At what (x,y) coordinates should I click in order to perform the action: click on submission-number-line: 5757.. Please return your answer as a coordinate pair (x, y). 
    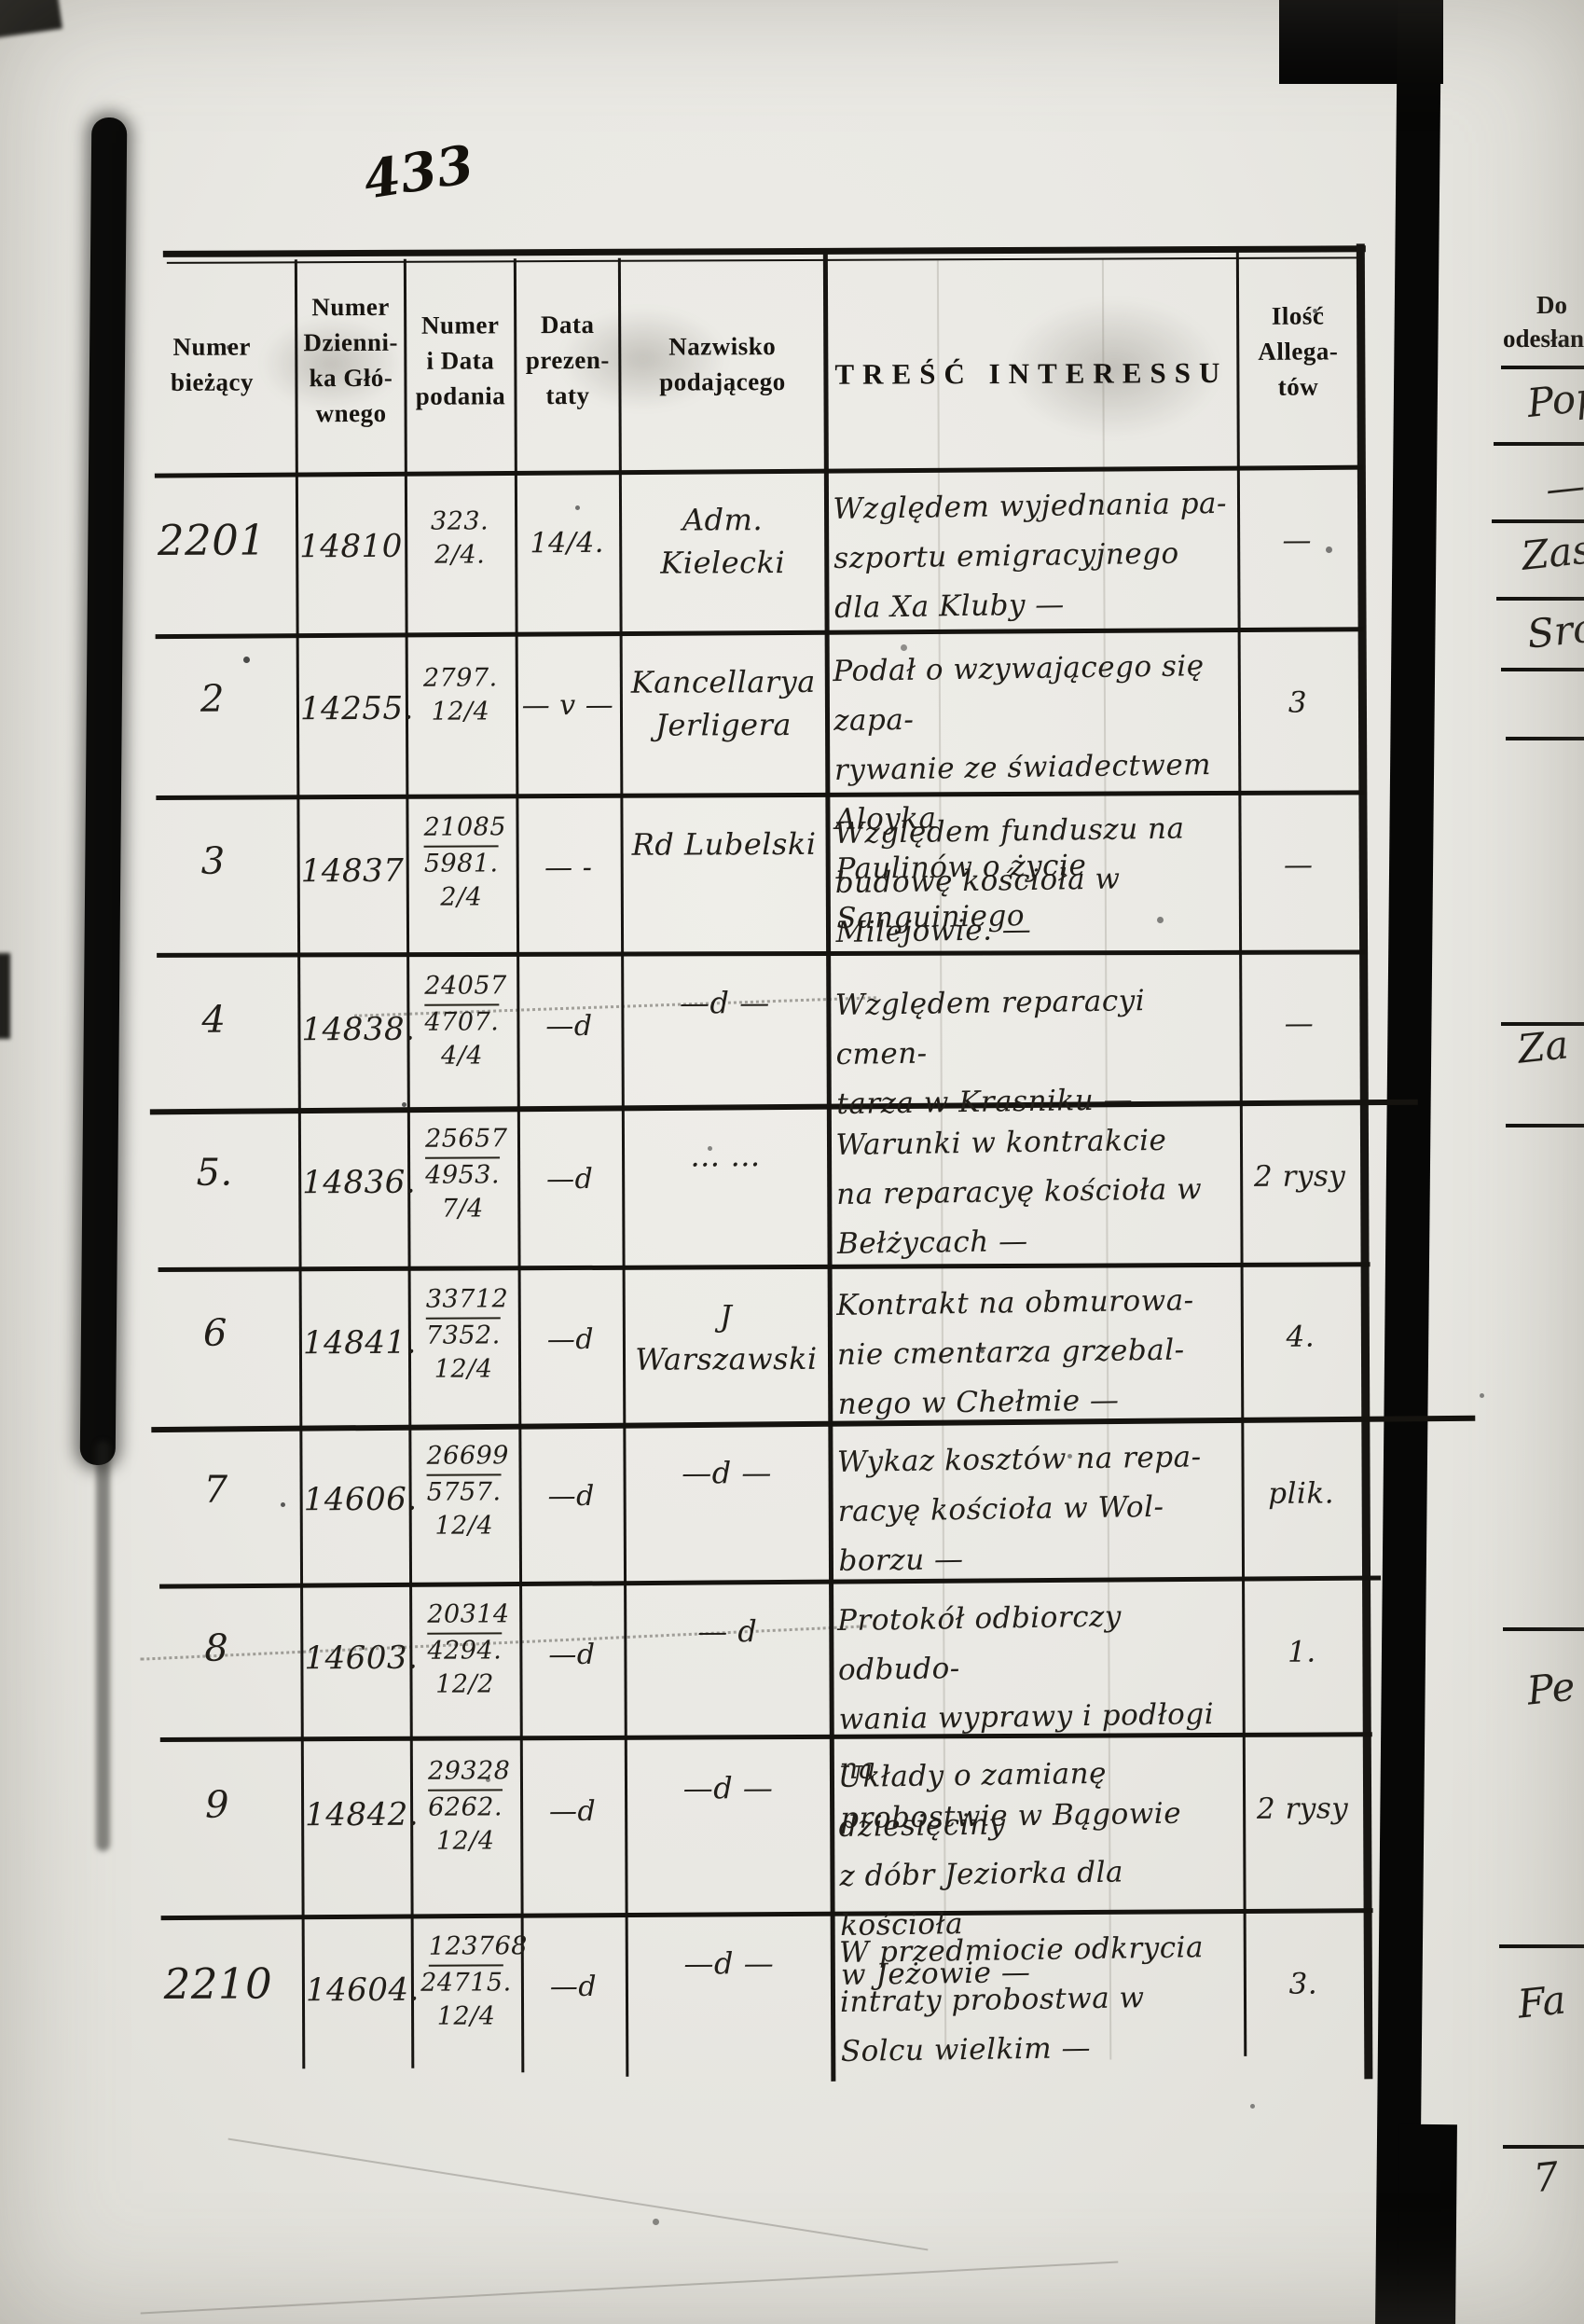
    Looking at the image, I should click on (464, 1492).